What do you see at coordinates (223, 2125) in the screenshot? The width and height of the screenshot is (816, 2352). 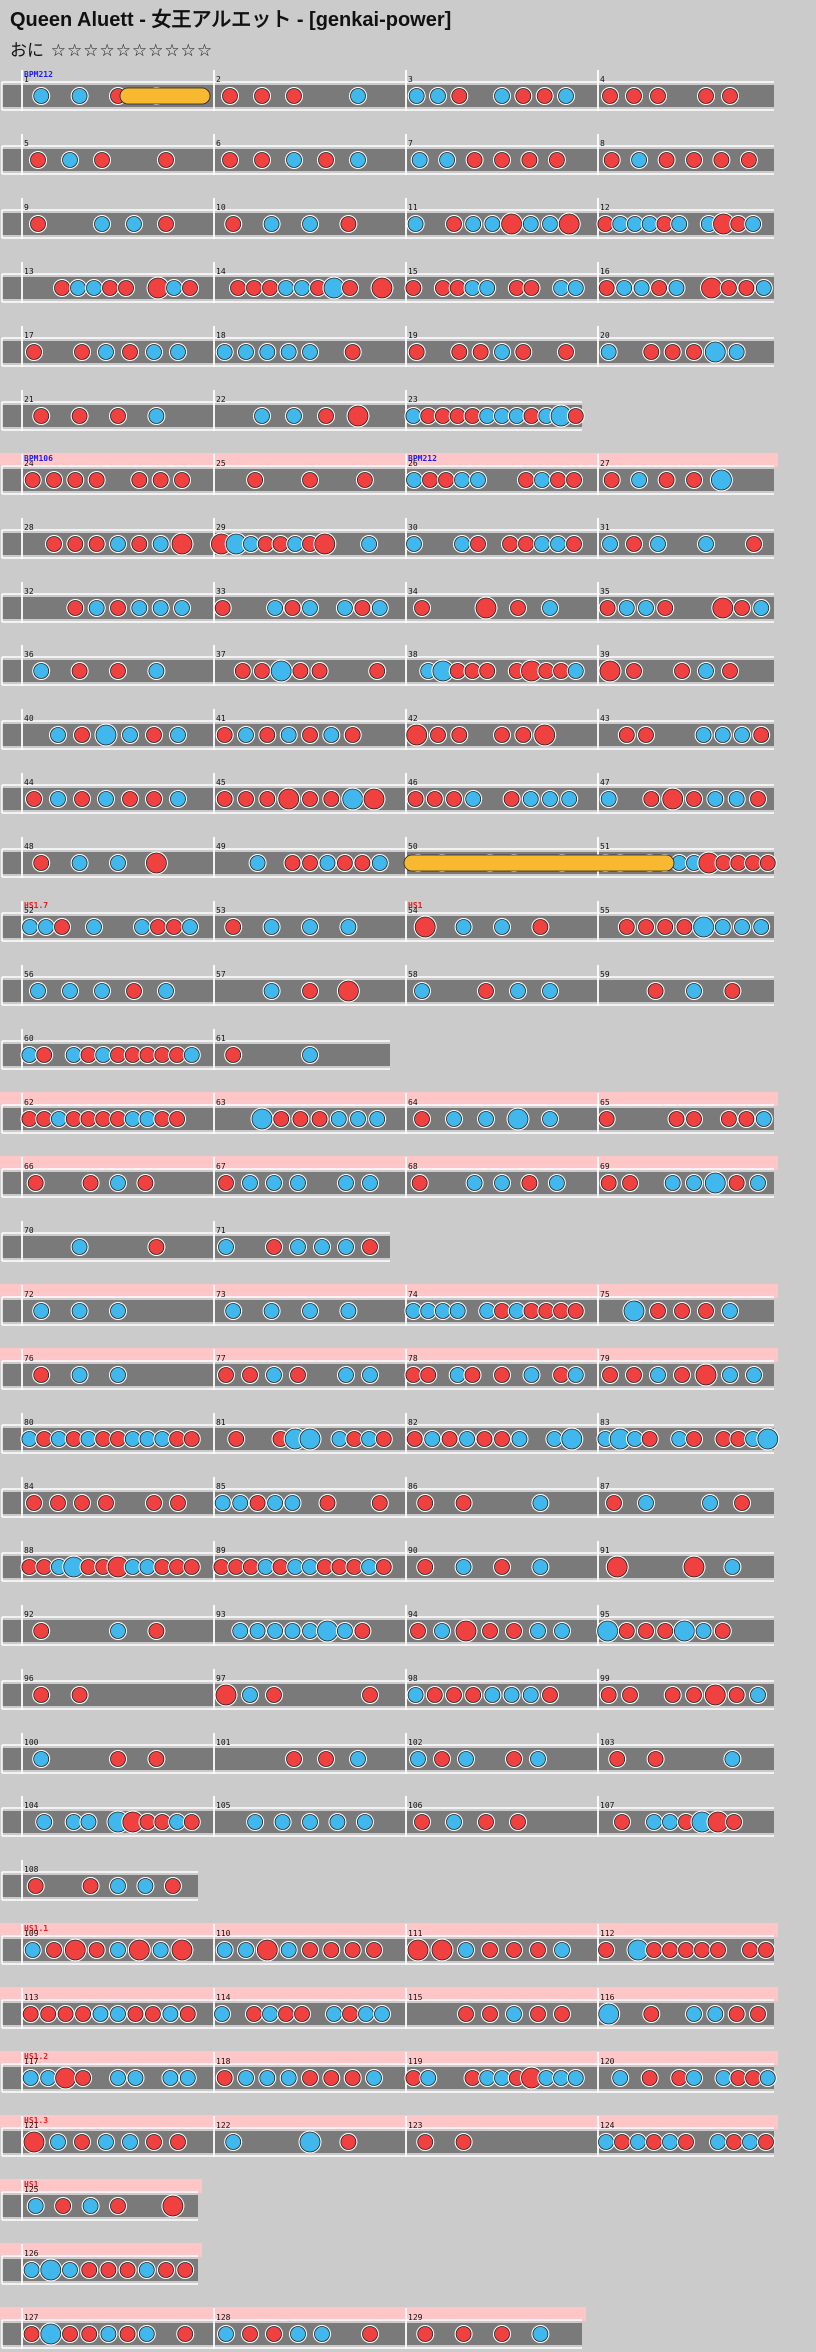 I see `measure-number: 122` at bounding box center [223, 2125].